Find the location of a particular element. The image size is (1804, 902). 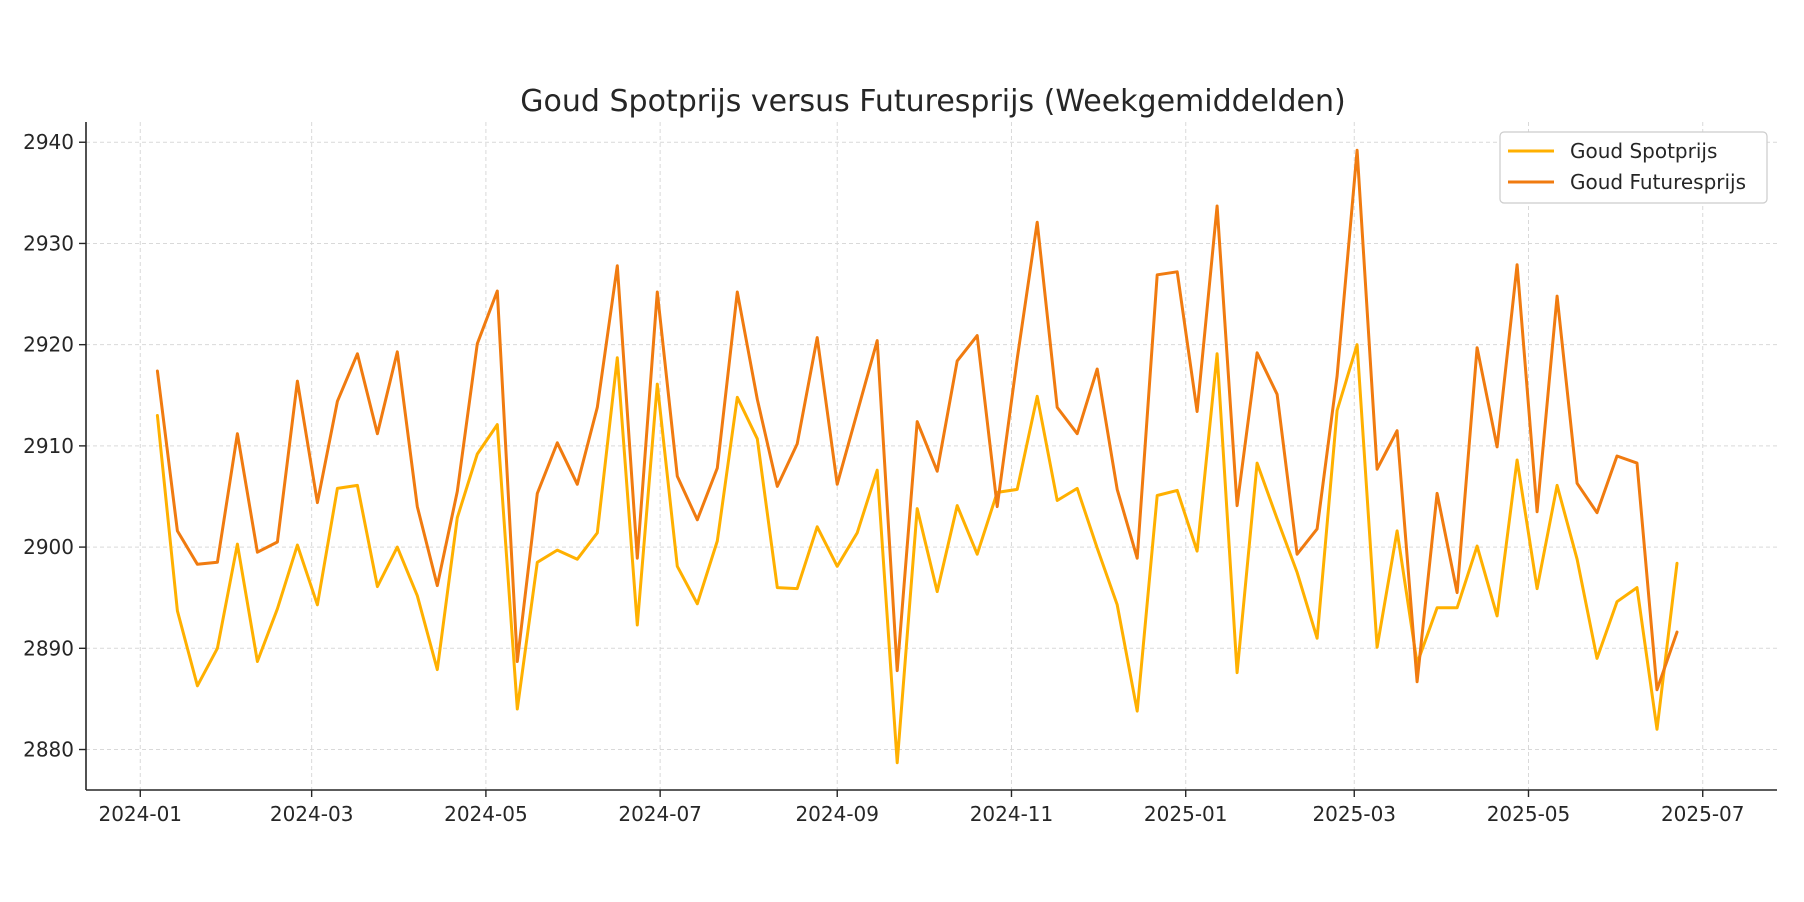

legend-box is located at coordinates (1633, 167).